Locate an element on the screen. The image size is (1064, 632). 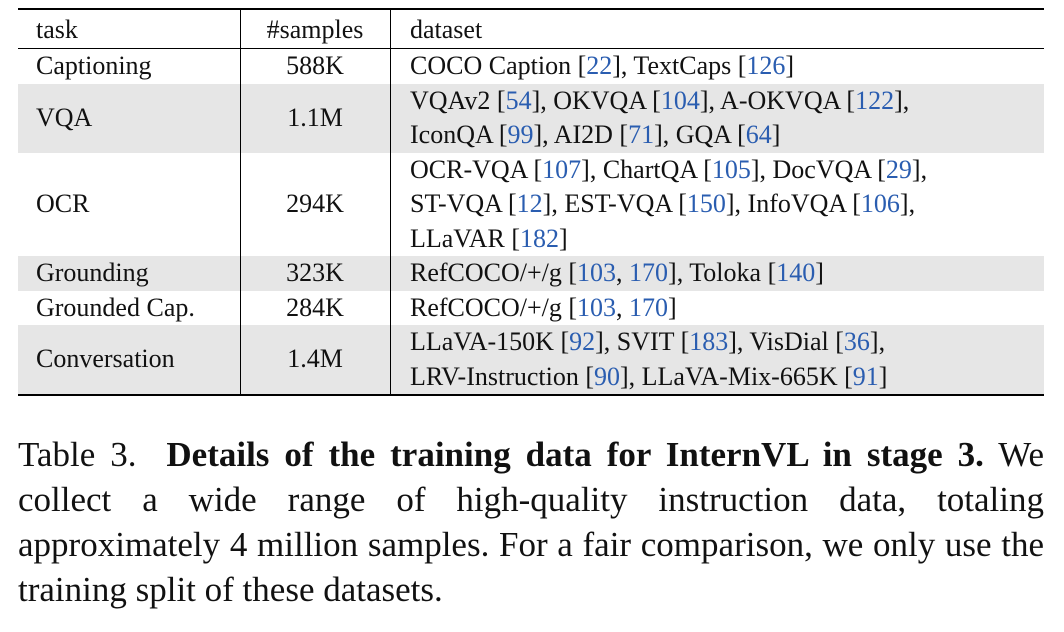
dataset-text: ], VisDial [ is located at coordinates (786, 341).